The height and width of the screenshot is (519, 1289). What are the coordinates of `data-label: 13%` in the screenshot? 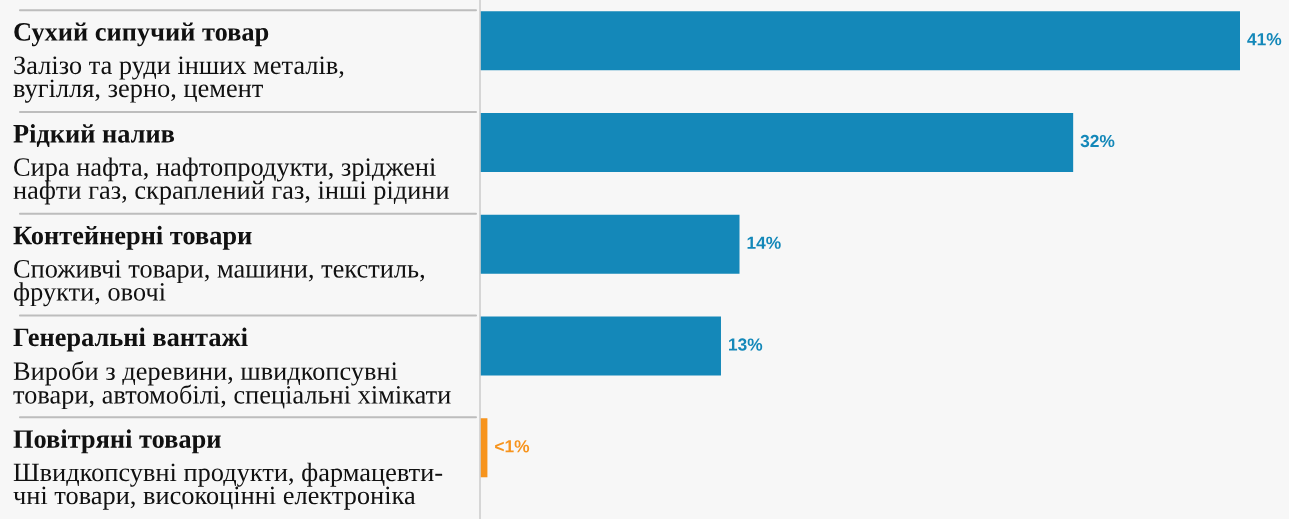 It's located at (746, 344).